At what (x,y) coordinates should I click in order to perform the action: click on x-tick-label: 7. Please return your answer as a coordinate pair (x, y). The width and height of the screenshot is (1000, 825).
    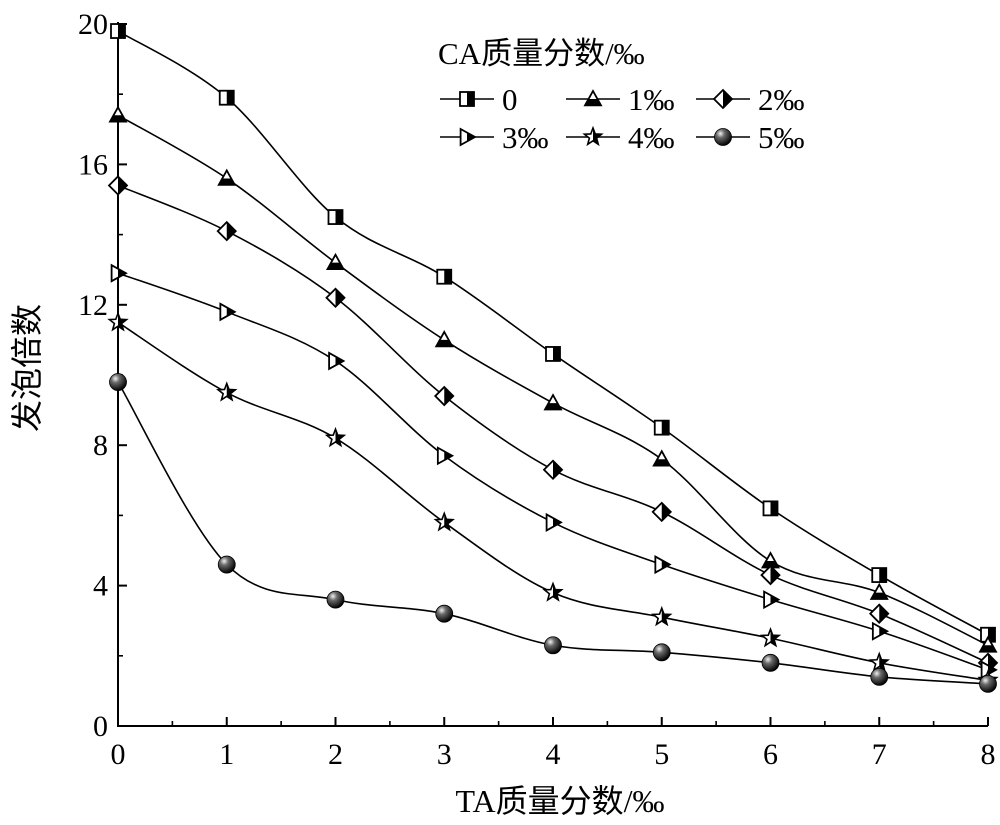
    Looking at the image, I should click on (879, 754).